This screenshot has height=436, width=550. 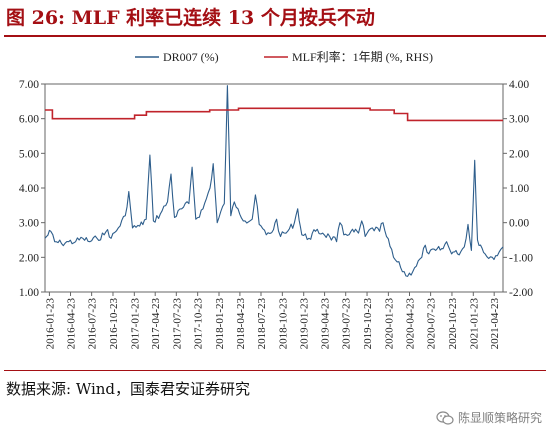 I want to click on y-left-tick-label: 1.00, so click(x=29, y=293).